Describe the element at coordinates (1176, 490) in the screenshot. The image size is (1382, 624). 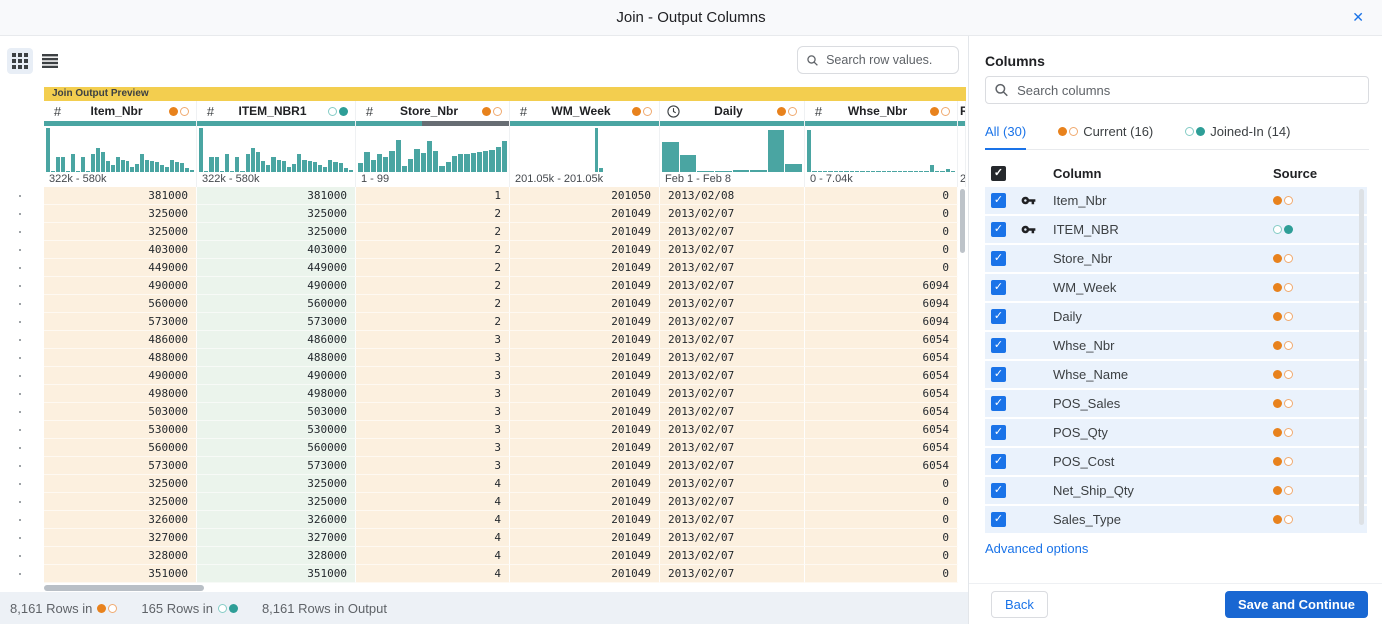
I see `column-list-row: Net_Ship_Qty` at that location.